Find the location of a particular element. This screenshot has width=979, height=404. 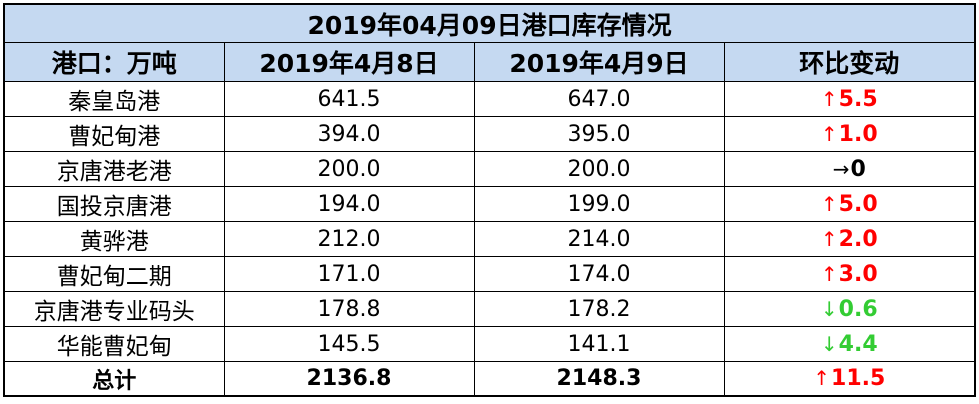

change-cell: ↑3.0 is located at coordinates (849, 274).